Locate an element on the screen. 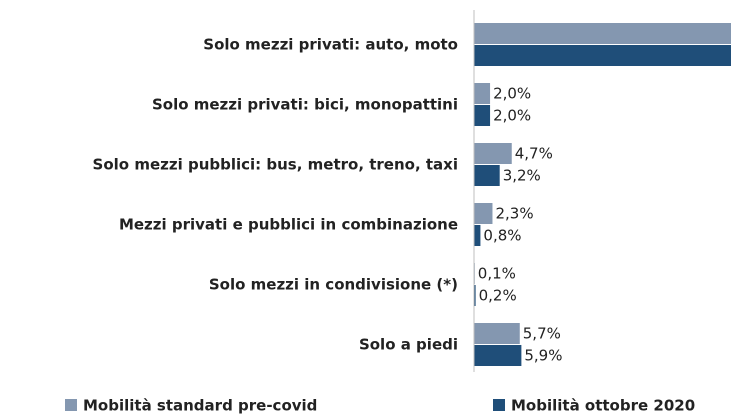 The image size is (731, 416). value-label: 0,2% is located at coordinates (498, 296).